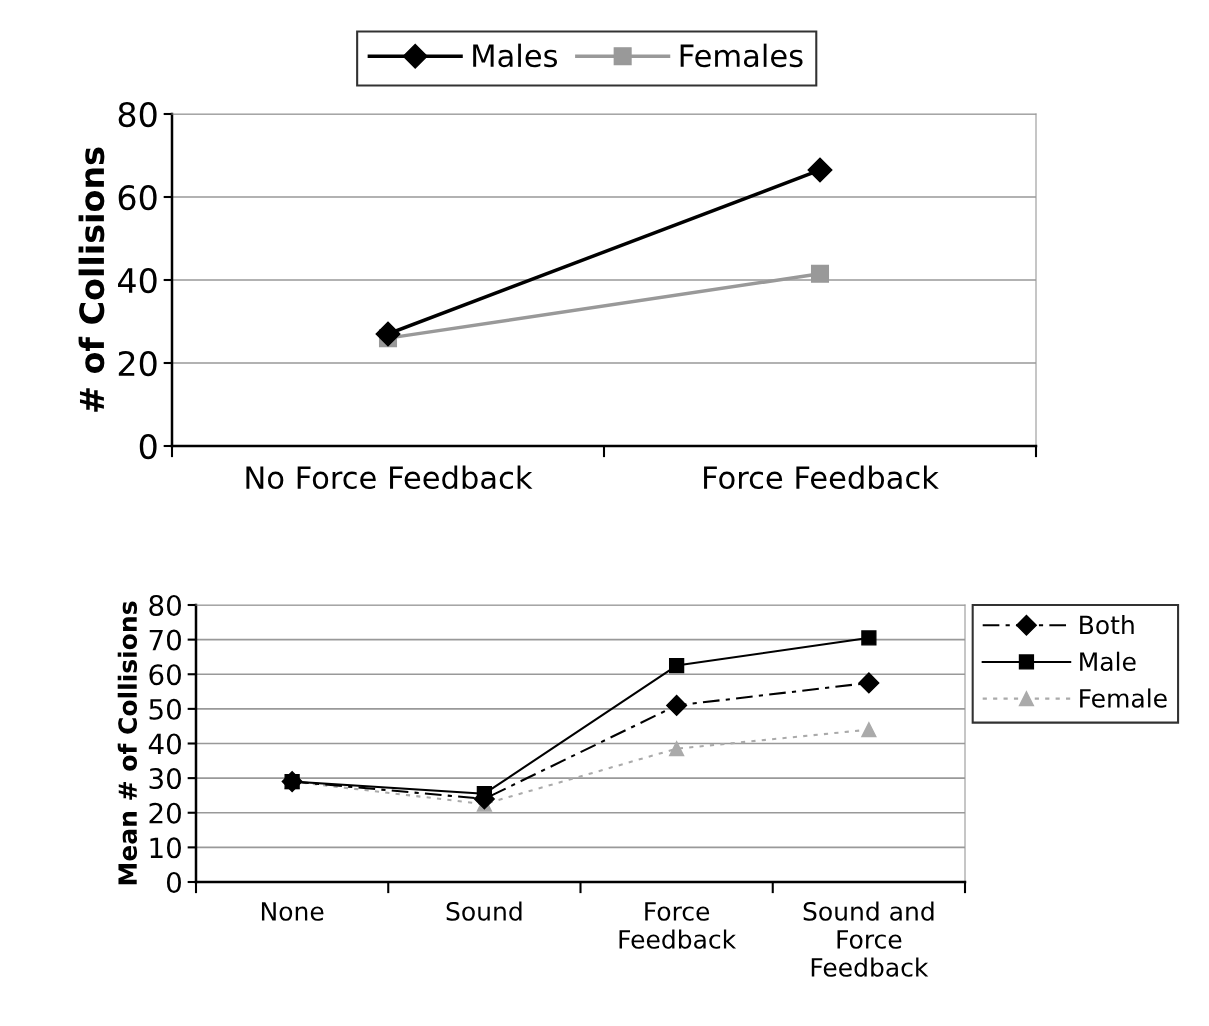  Describe the element at coordinates (1123, 698) in the screenshot. I see `legend-label: Female` at that location.